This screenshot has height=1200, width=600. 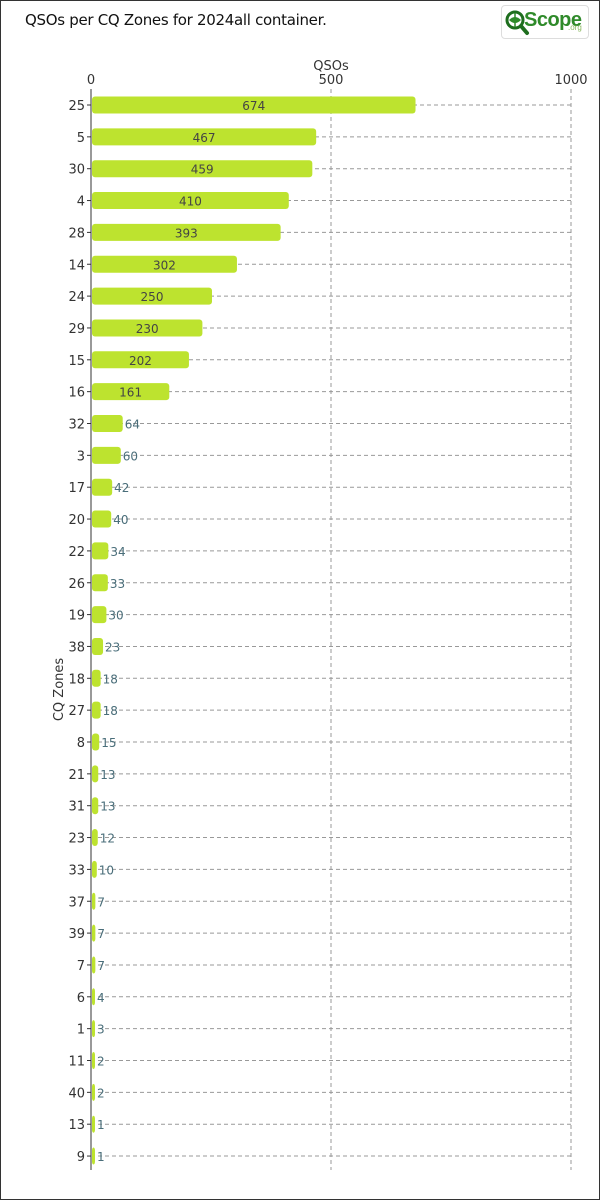 I want to click on logo-text: Scope, so click(x=553, y=20).